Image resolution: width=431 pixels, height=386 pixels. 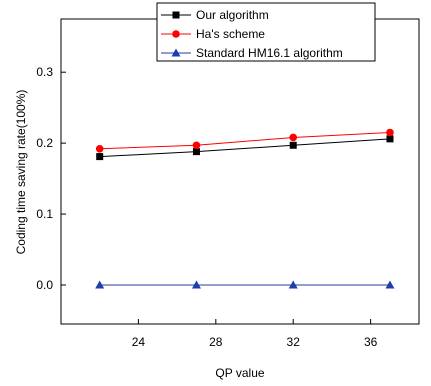 I want to click on legend-label: Our algorithm, so click(x=232, y=15).